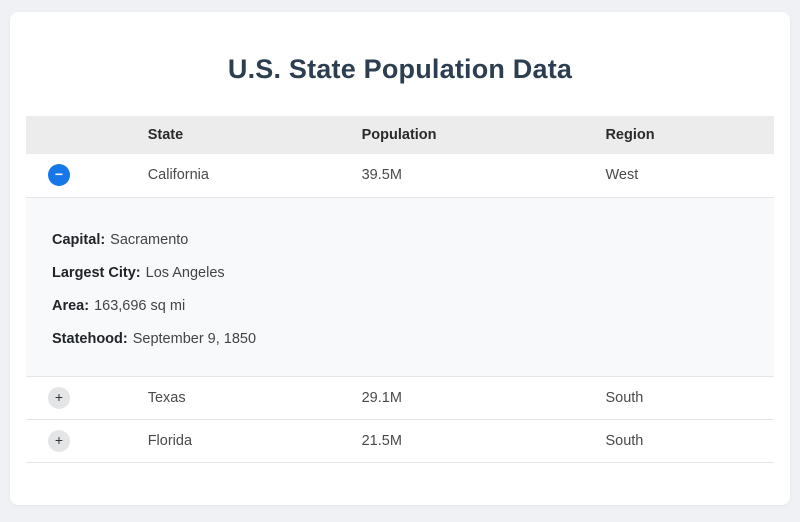 Image resolution: width=800 pixels, height=522 pixels. Describe the element at coordinates (400, 69) in the screenshot. I see `page-title: U.S. State Population Data` at that location.